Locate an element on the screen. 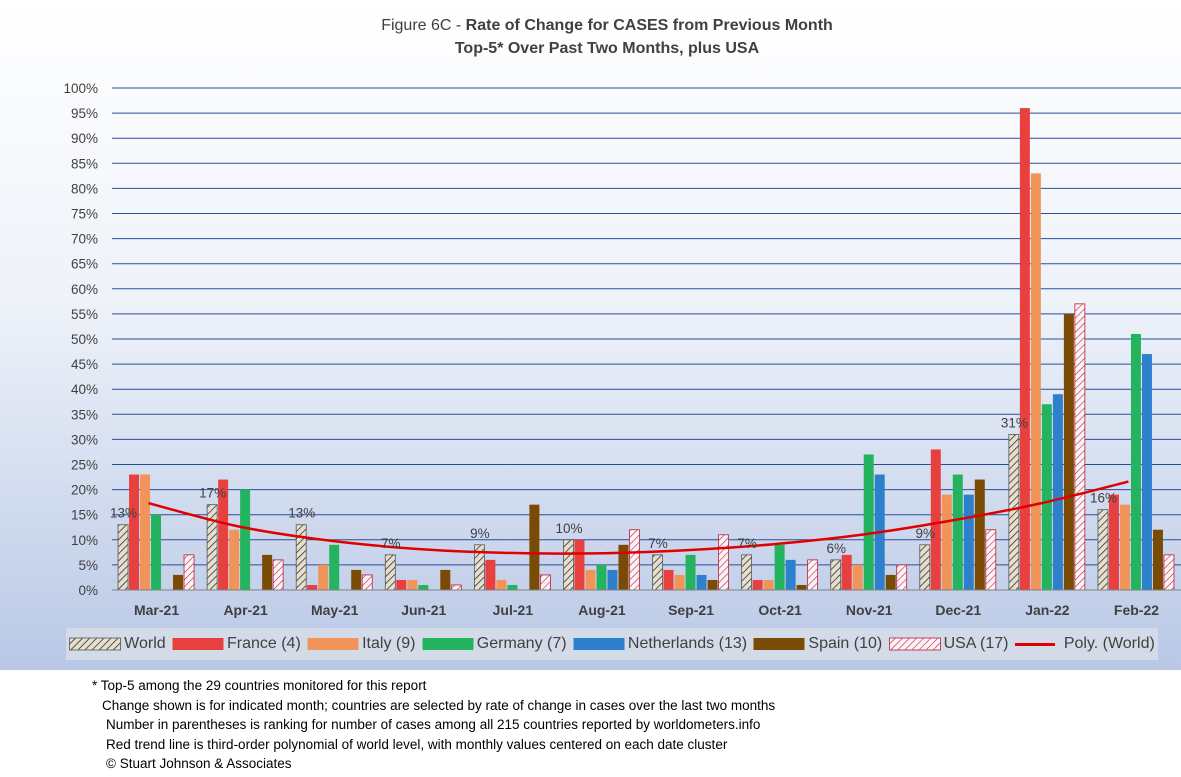 Image resolution: width=1181 pixels, height=777 pixels. y-tick-label: 70% is located at coordinates (84, 239).